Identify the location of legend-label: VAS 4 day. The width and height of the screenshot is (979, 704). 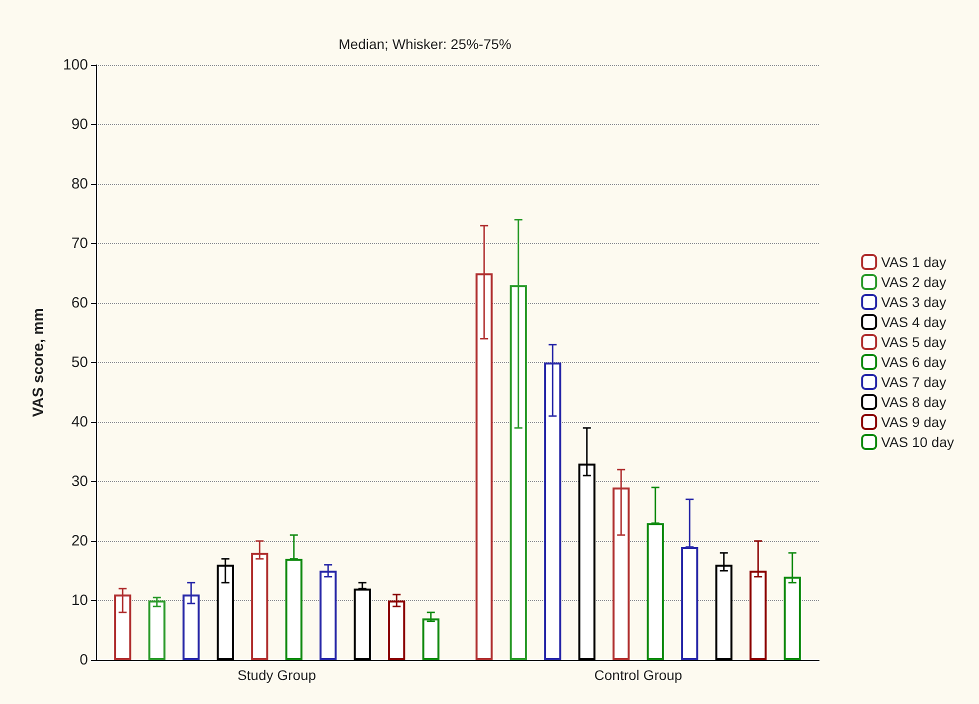
(913, 322).